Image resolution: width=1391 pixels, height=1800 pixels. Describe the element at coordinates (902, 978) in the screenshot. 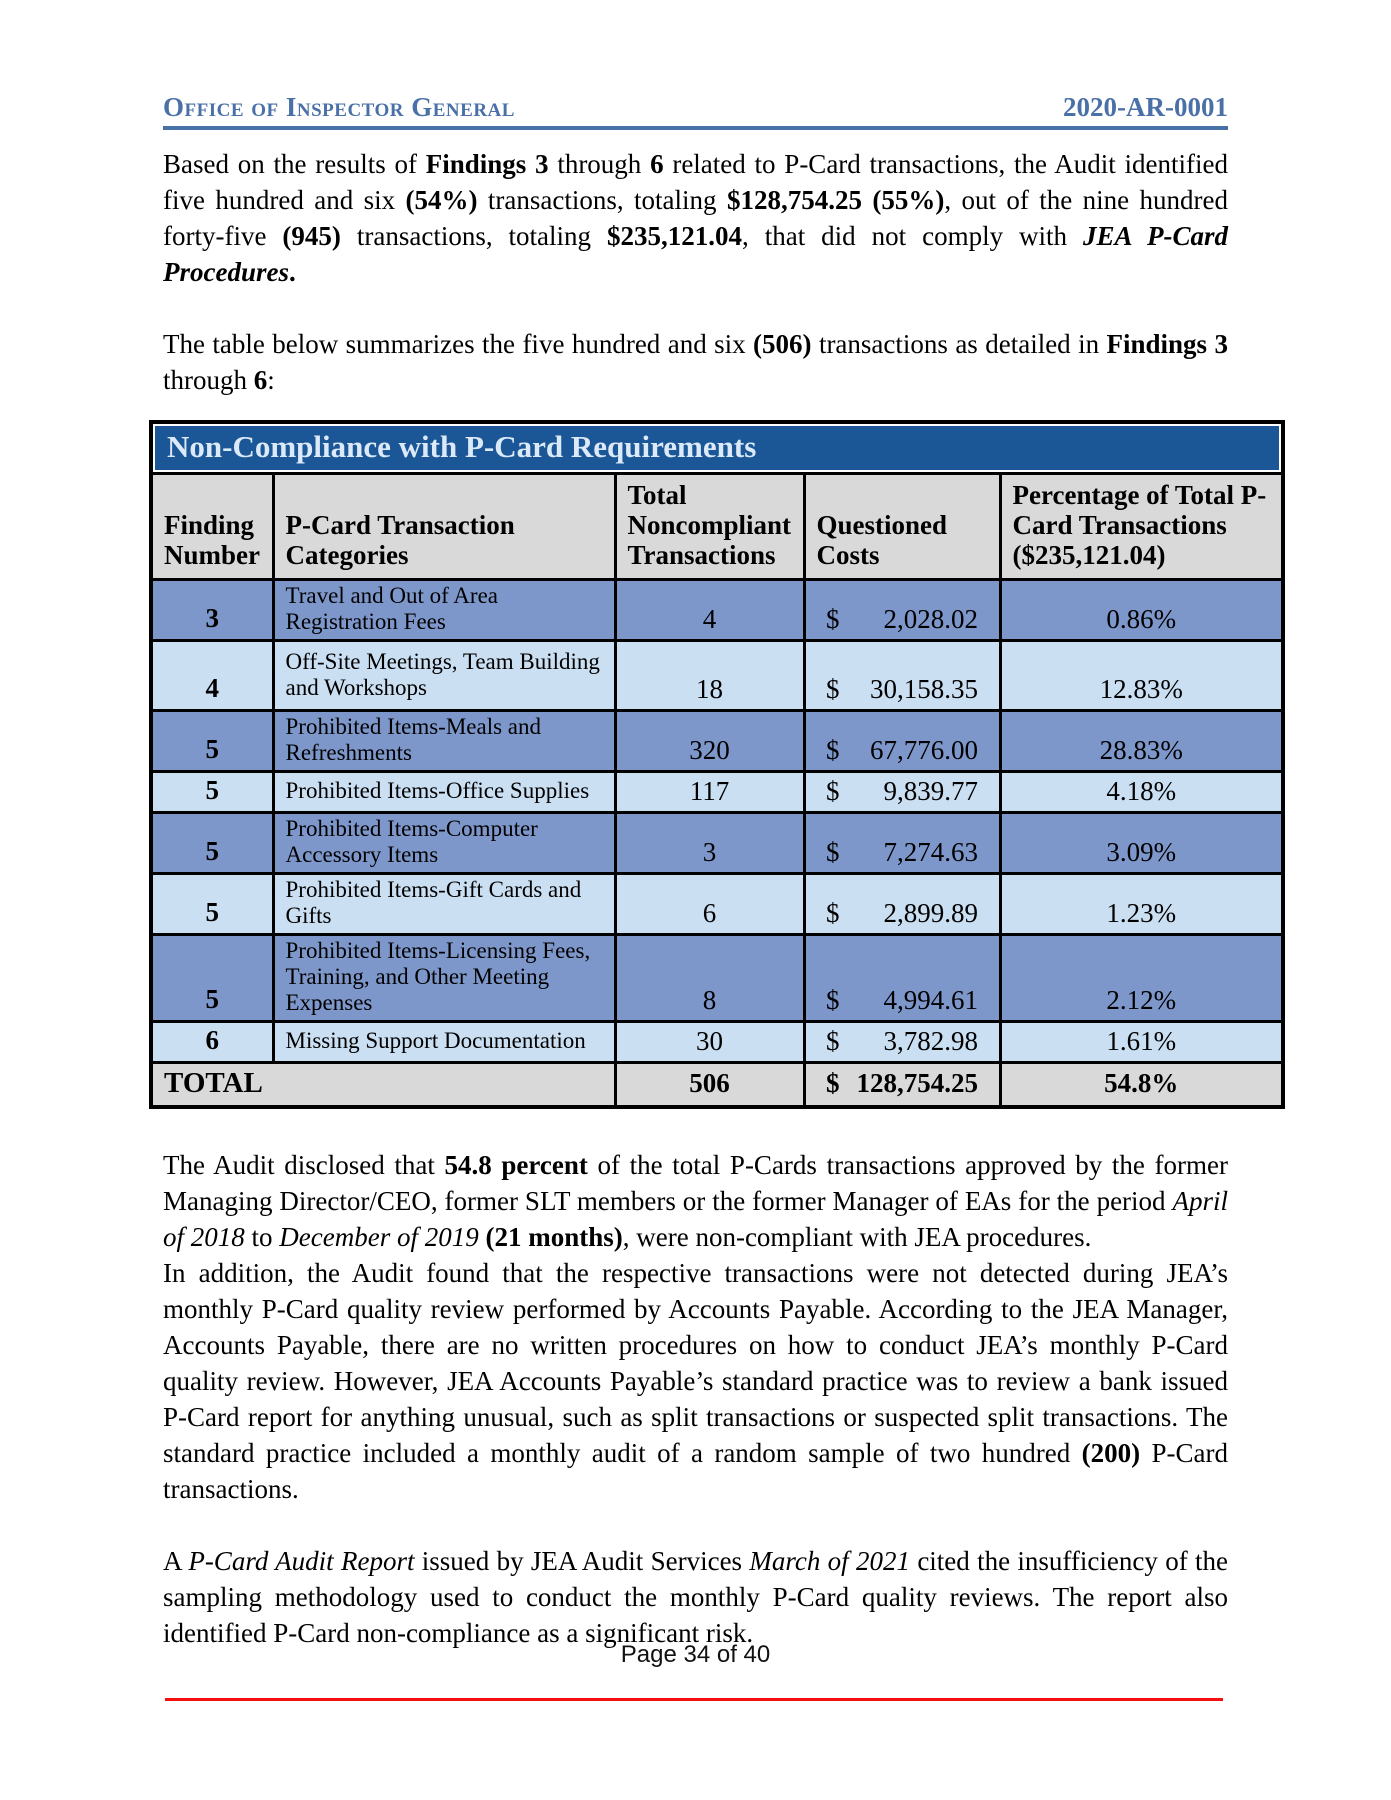

I see `questioned-costs-cell: $4,994.61` at that location.